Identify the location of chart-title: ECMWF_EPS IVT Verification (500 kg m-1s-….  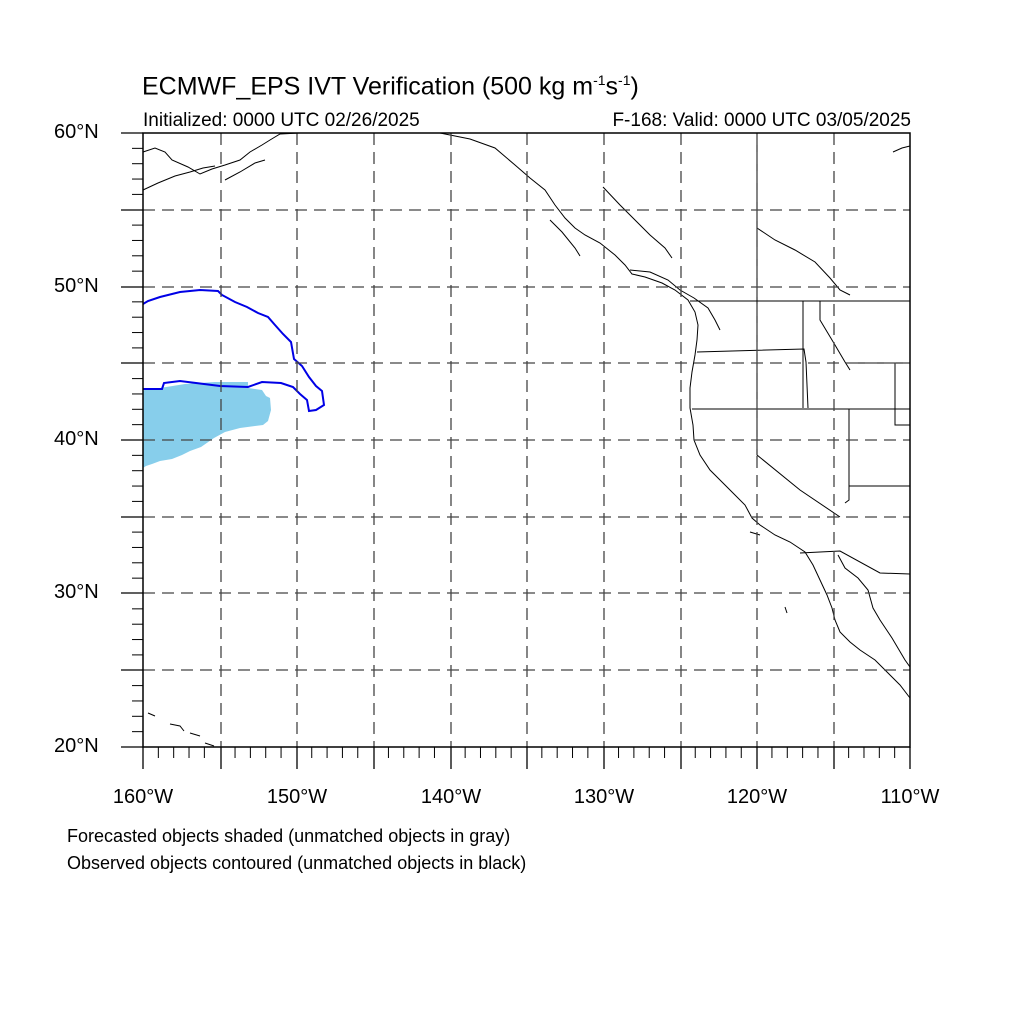
(390, 86).